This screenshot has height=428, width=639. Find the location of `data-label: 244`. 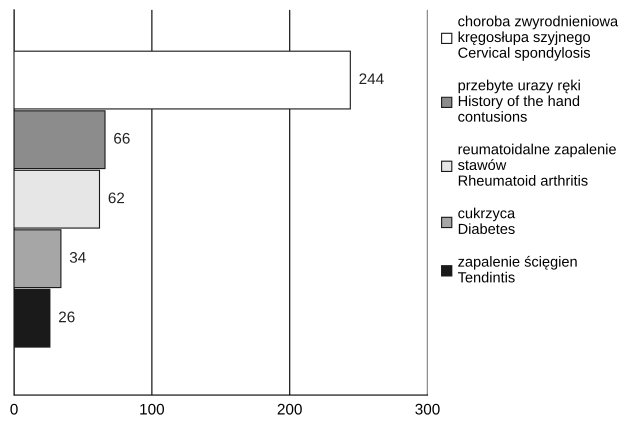

data-label: 244 is located at coordinates (371, 78).